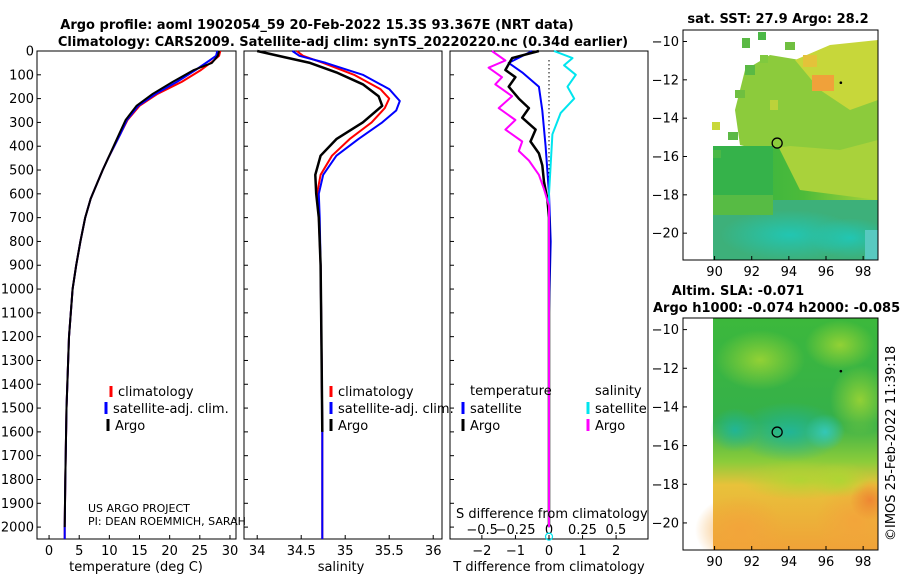 The height and width of the screenshot is (580, 900). Describe the element at coordinates (345, 551) in the screenshot. I see `x-tick-label: 35` at that location.